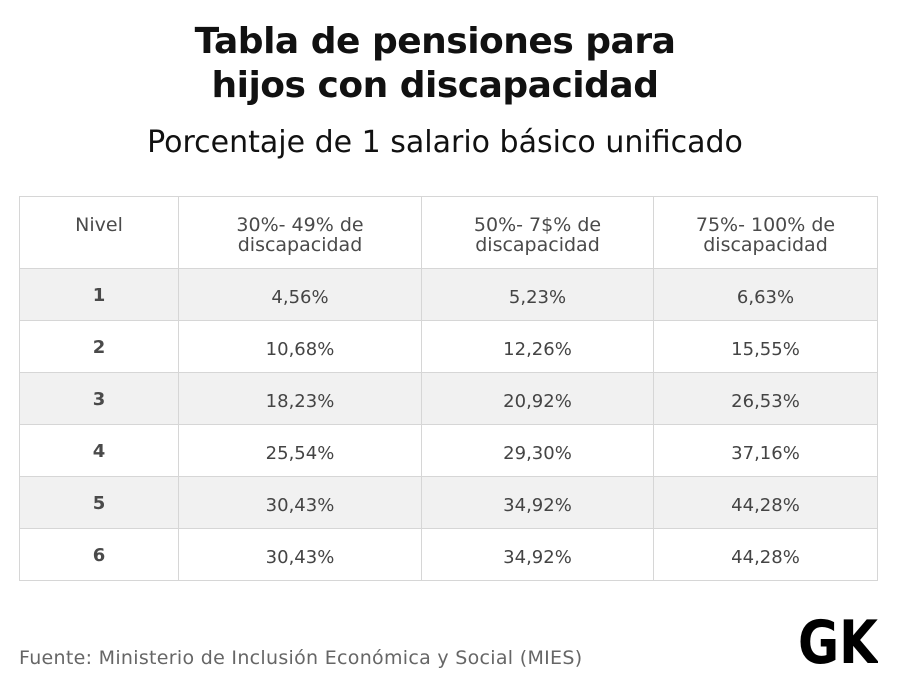  Describe the element at coordinates (765, 398) in the screenshot. I see `table-cell: 26,53%` at that location.